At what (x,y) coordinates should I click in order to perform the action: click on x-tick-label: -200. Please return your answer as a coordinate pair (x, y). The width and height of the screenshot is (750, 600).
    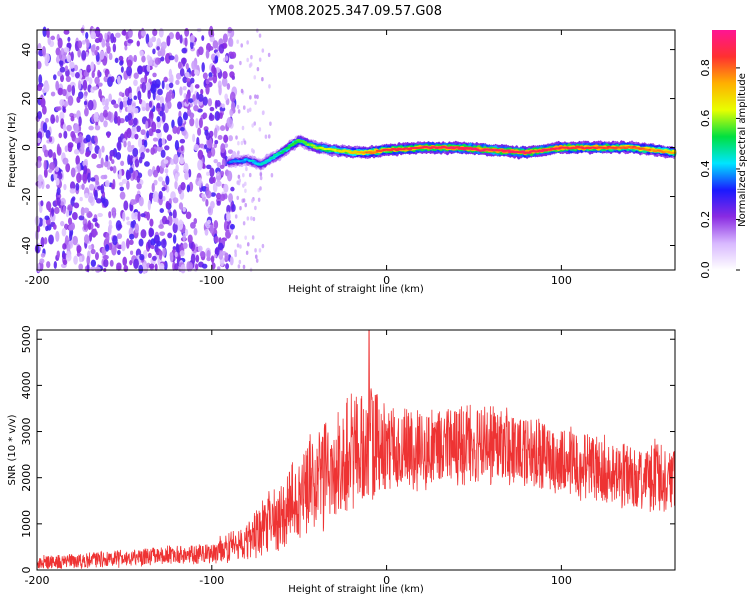
    Looking at the image, I should click on (37, 580).